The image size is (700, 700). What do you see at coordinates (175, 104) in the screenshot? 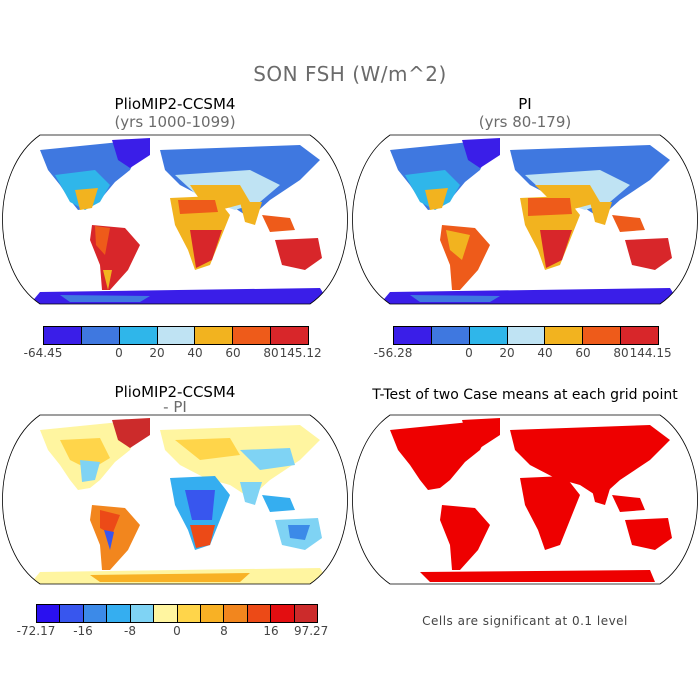
I see `panel-title-top-left: PlioMIP2-CCSM4` at bounding box center [175, 104].